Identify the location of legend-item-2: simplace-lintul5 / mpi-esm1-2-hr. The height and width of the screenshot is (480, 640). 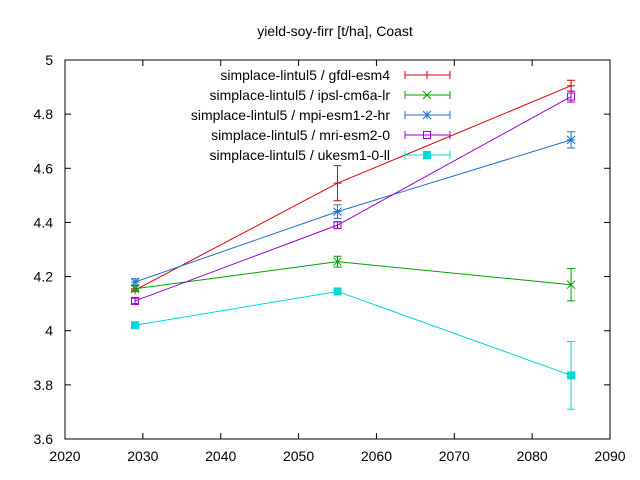
(321, 115).